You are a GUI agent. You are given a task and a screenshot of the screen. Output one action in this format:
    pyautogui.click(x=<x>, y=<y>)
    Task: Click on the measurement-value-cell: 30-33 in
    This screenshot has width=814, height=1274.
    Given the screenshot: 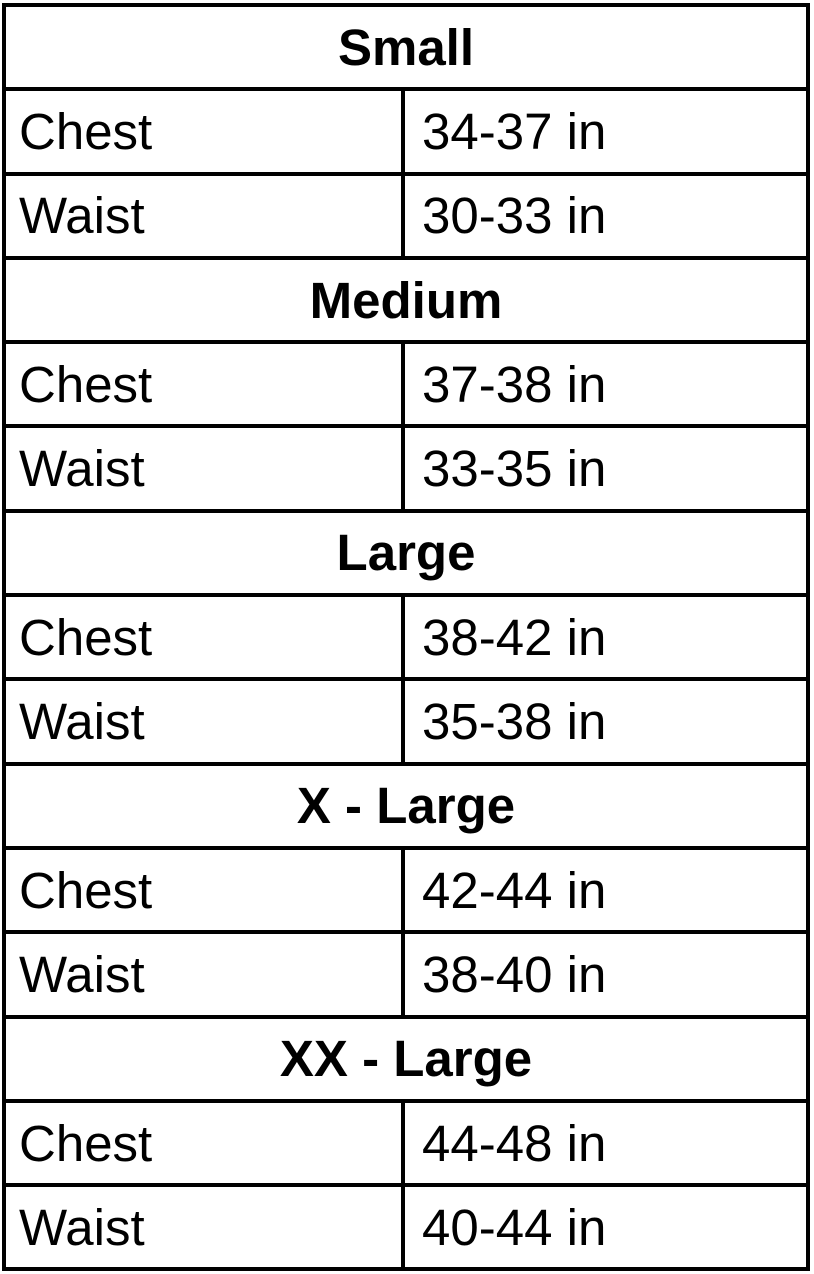 What is the action you would take?
    pyautogui.click(x=603, y=215)
    